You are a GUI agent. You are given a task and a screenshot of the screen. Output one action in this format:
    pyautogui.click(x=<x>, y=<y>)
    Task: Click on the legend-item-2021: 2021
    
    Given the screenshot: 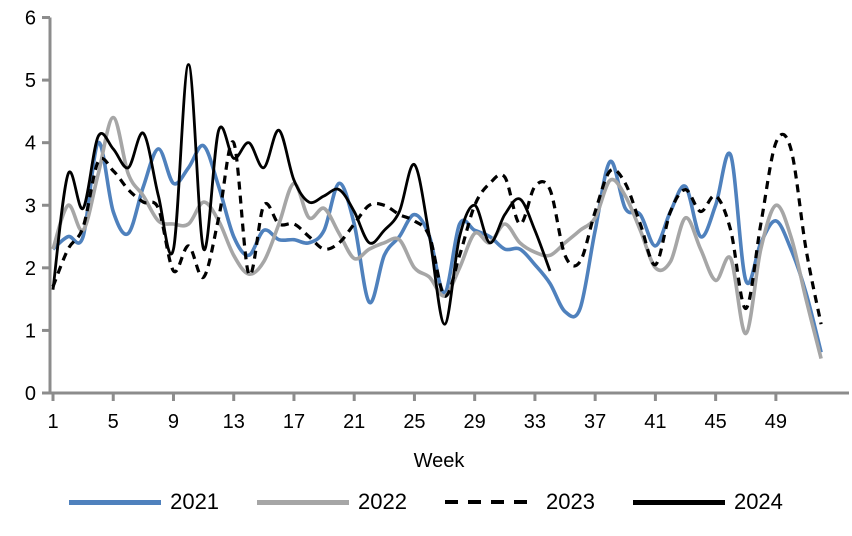 What is the action you would take?
    pyautogui.click(x=144, y=502)
    